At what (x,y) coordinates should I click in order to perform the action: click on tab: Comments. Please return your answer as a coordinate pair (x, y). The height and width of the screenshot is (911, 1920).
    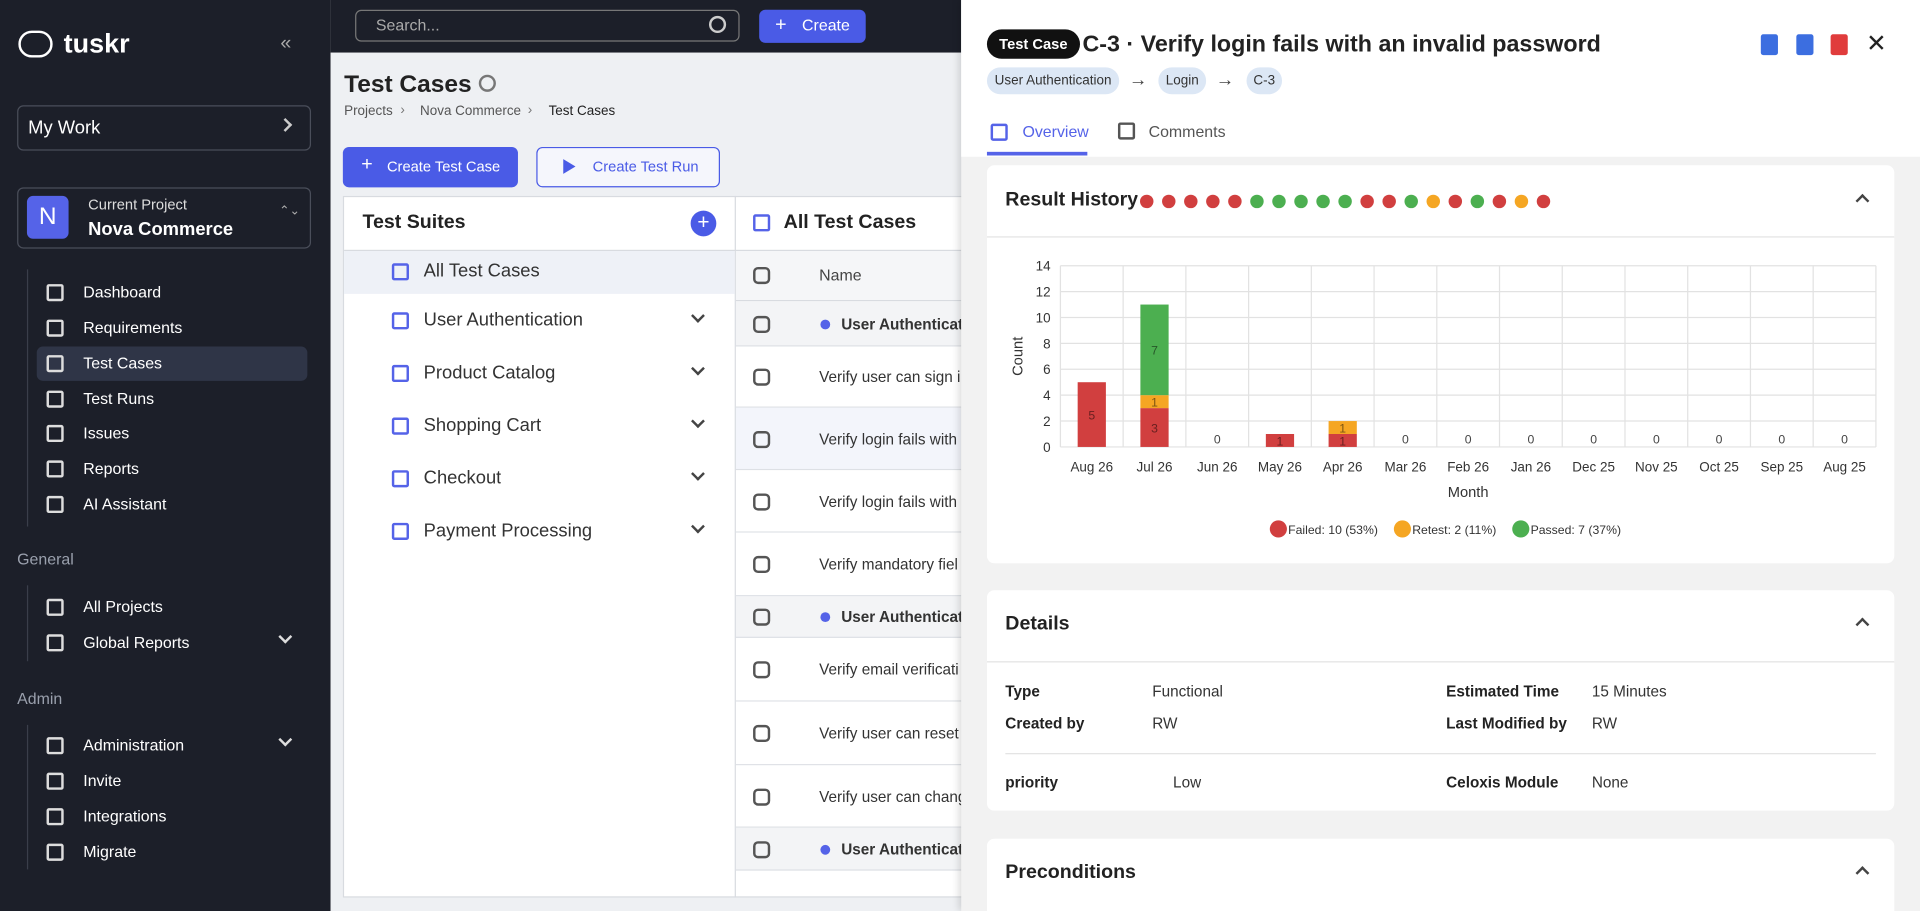
    Looking at the image, I should click on (1187, 131).